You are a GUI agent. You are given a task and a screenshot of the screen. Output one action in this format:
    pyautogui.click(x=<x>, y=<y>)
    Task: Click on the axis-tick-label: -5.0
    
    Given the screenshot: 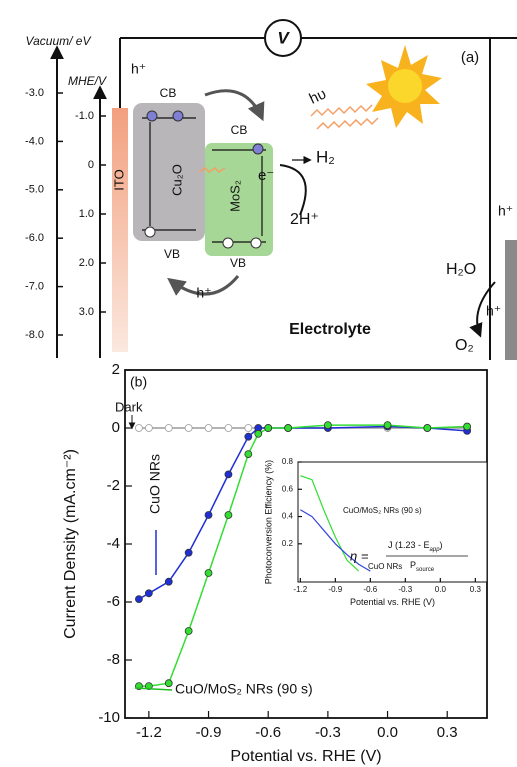 What is the action you would take?
    pyautogui.click(x=34, y=190)
    